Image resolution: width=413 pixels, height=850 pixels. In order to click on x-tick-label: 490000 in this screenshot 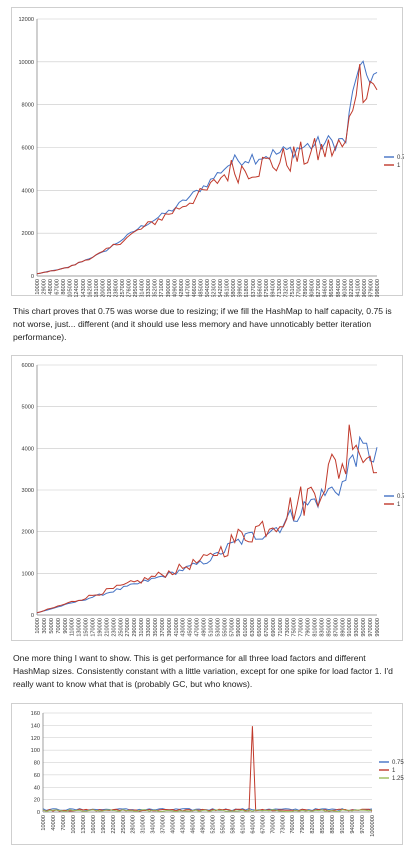, I will do `click(204, 824)`.